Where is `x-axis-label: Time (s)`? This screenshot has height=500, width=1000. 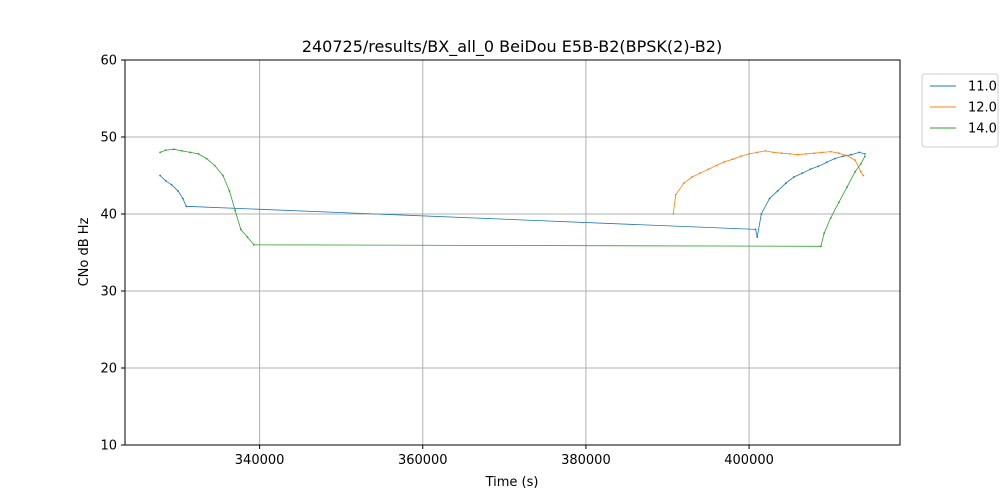
x-axis-label: Time (s) is located at coordinates (512, 482).